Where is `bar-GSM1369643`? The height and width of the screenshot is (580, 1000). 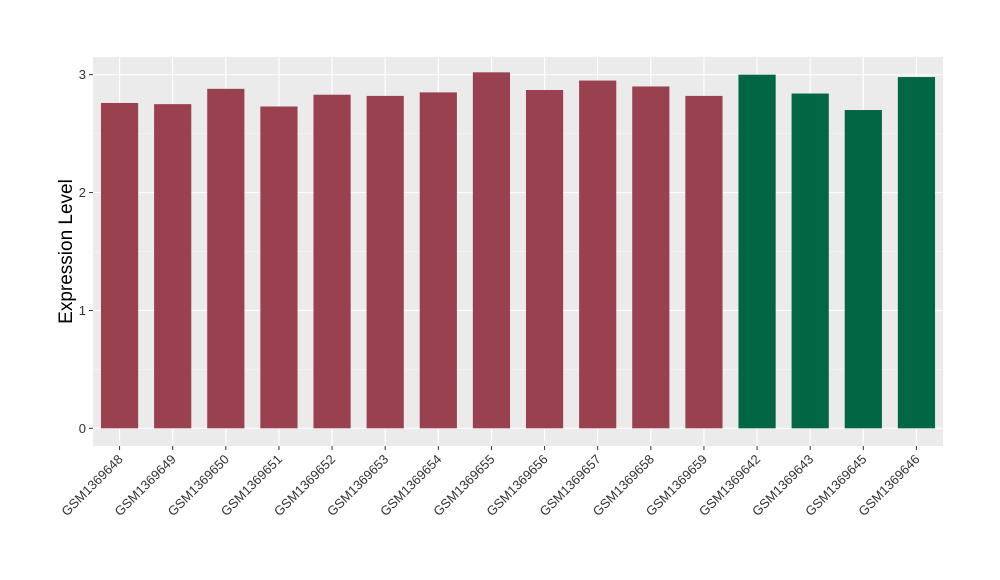 bar-GSM1369643 is located at coordinates (810, 261).